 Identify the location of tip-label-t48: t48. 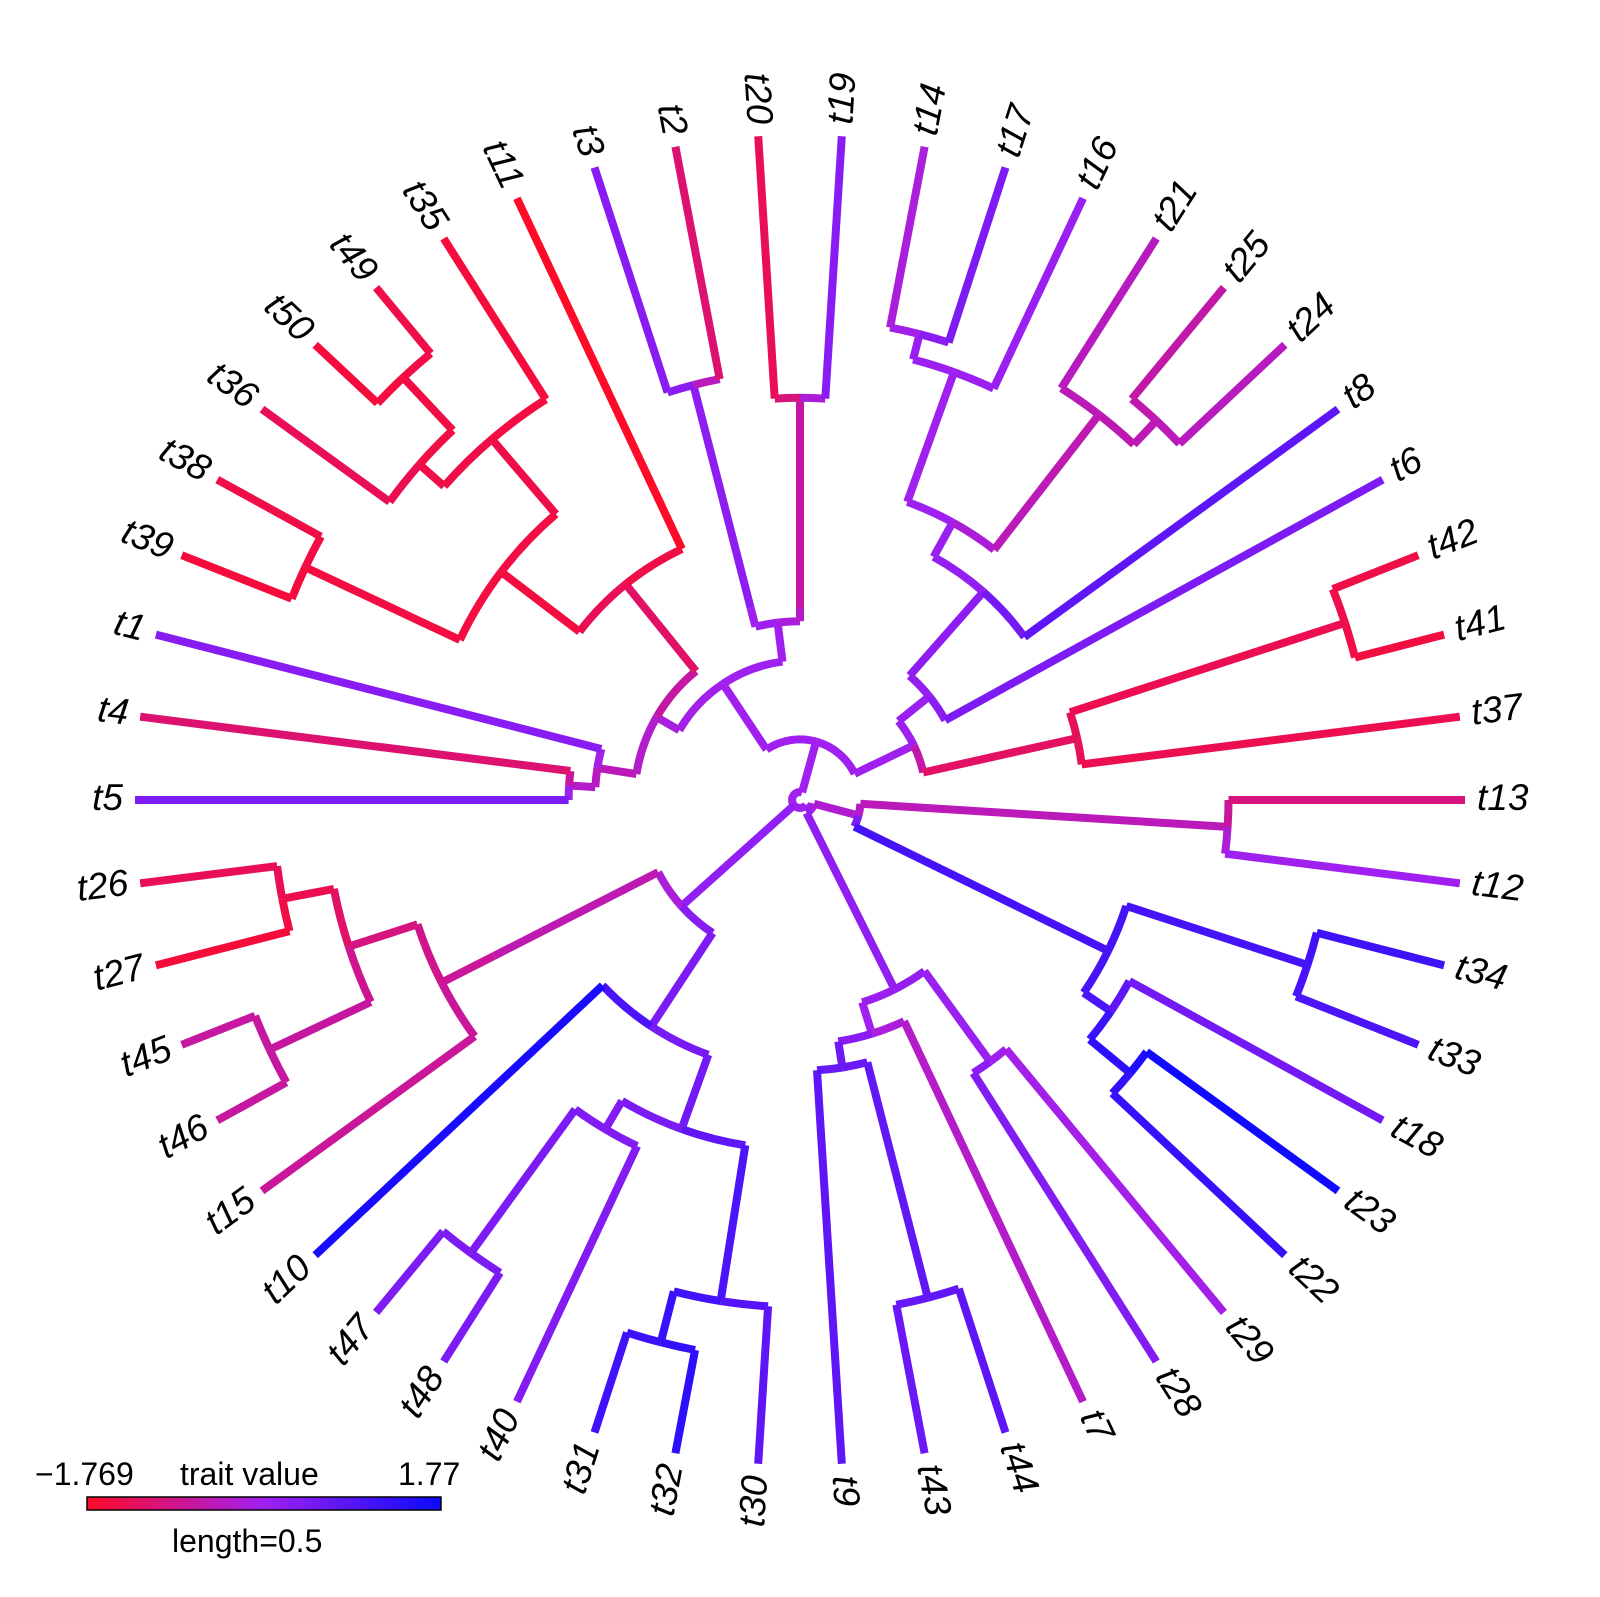
(421, 1392).